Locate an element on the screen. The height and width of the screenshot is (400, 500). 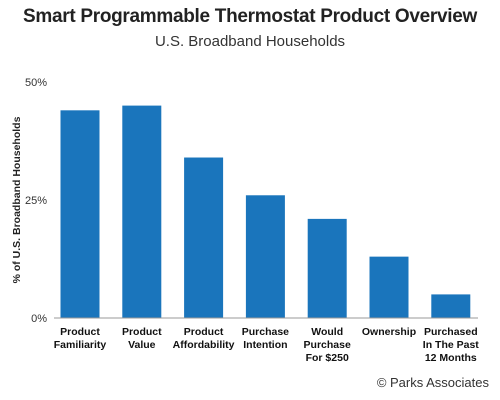
x-tick-label-line: For $250 is located at coordinates (327, 358).